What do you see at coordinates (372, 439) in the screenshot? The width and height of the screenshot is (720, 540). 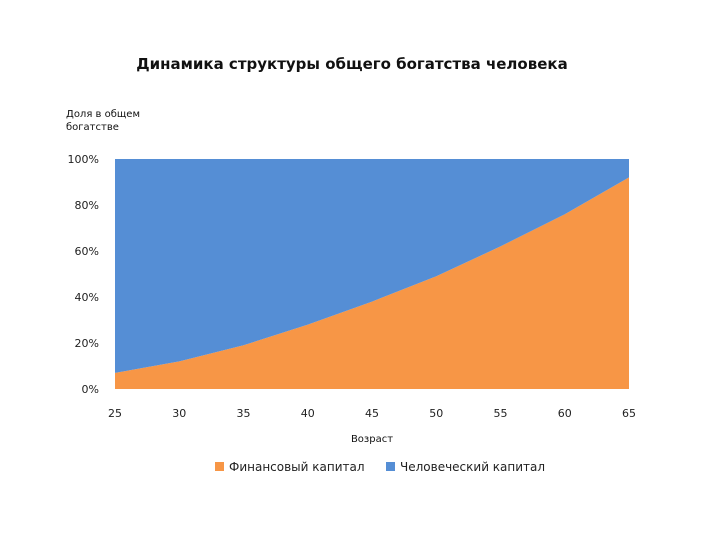 I see `x-axis-label: Возраст` at bounding box center [372, 439].